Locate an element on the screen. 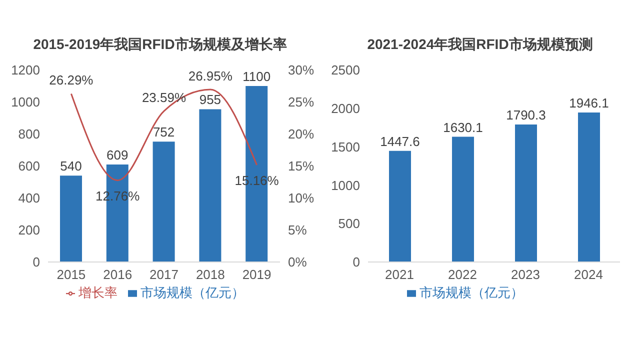 The height and width of the screenshot is (345, 640). y2-tick-label: 25% is located at coordinates (301, 102).